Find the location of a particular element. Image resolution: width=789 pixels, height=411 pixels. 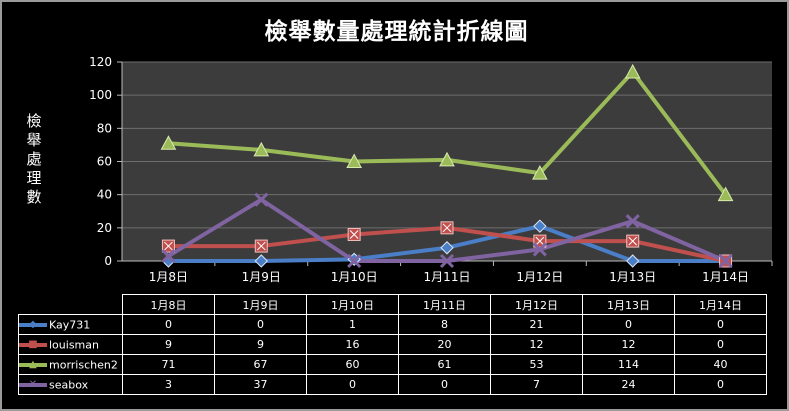

y-tick-label: 120 is located at coordinates (100, 62).